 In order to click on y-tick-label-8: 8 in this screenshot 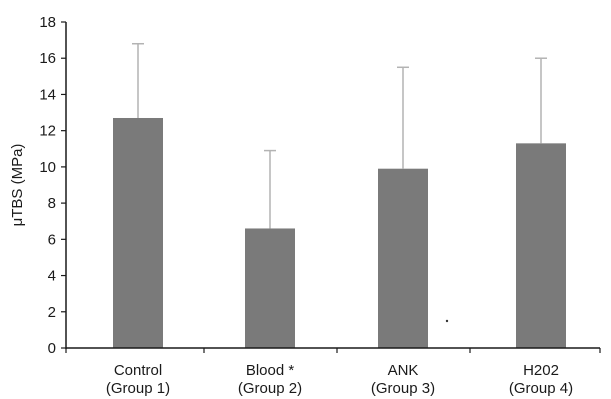, I will do `click(52, 203)`.